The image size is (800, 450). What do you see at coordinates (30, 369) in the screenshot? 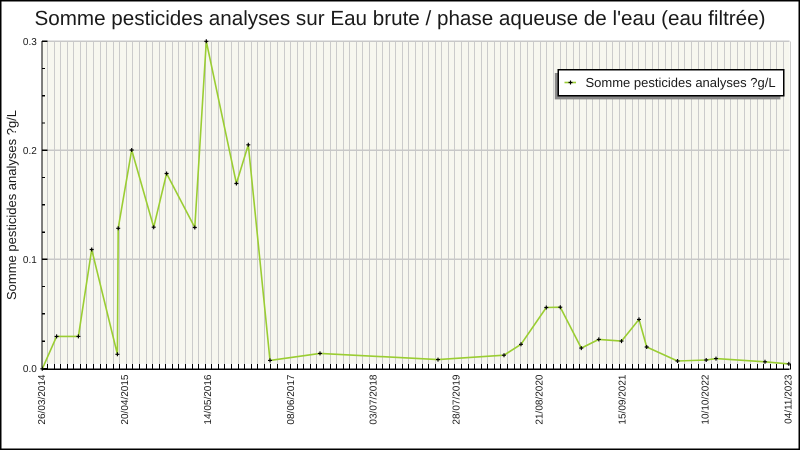
I see `svg-text: 0.0` at bounding box center [30, 369].